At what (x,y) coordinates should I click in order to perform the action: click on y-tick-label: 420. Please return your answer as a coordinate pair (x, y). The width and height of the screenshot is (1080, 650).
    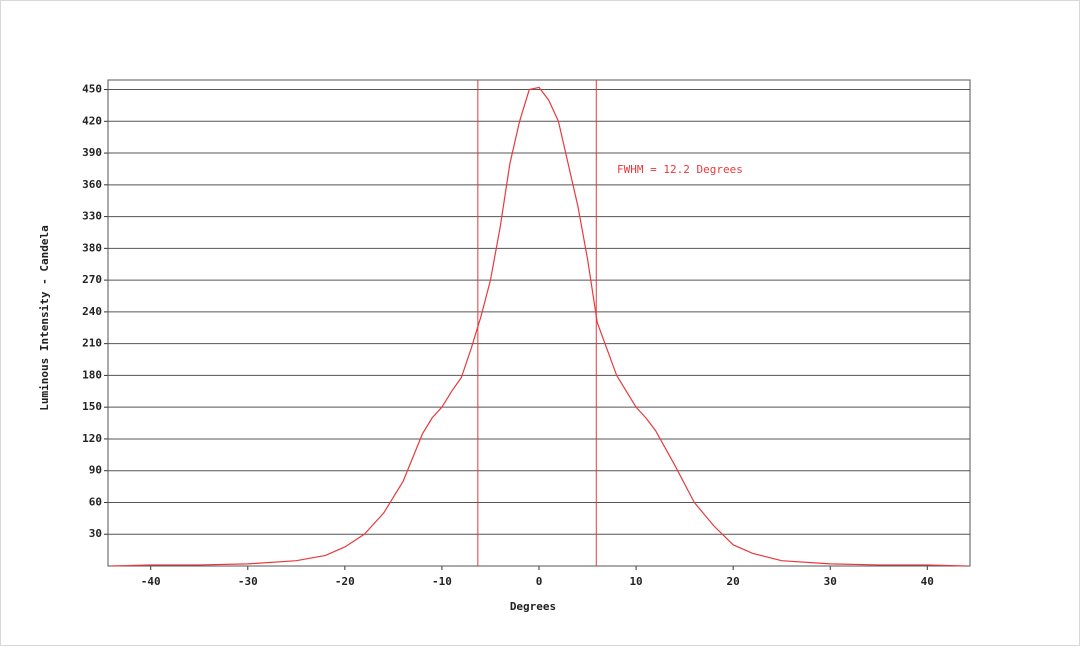
    Looking at the image, I should click on (92, 120).